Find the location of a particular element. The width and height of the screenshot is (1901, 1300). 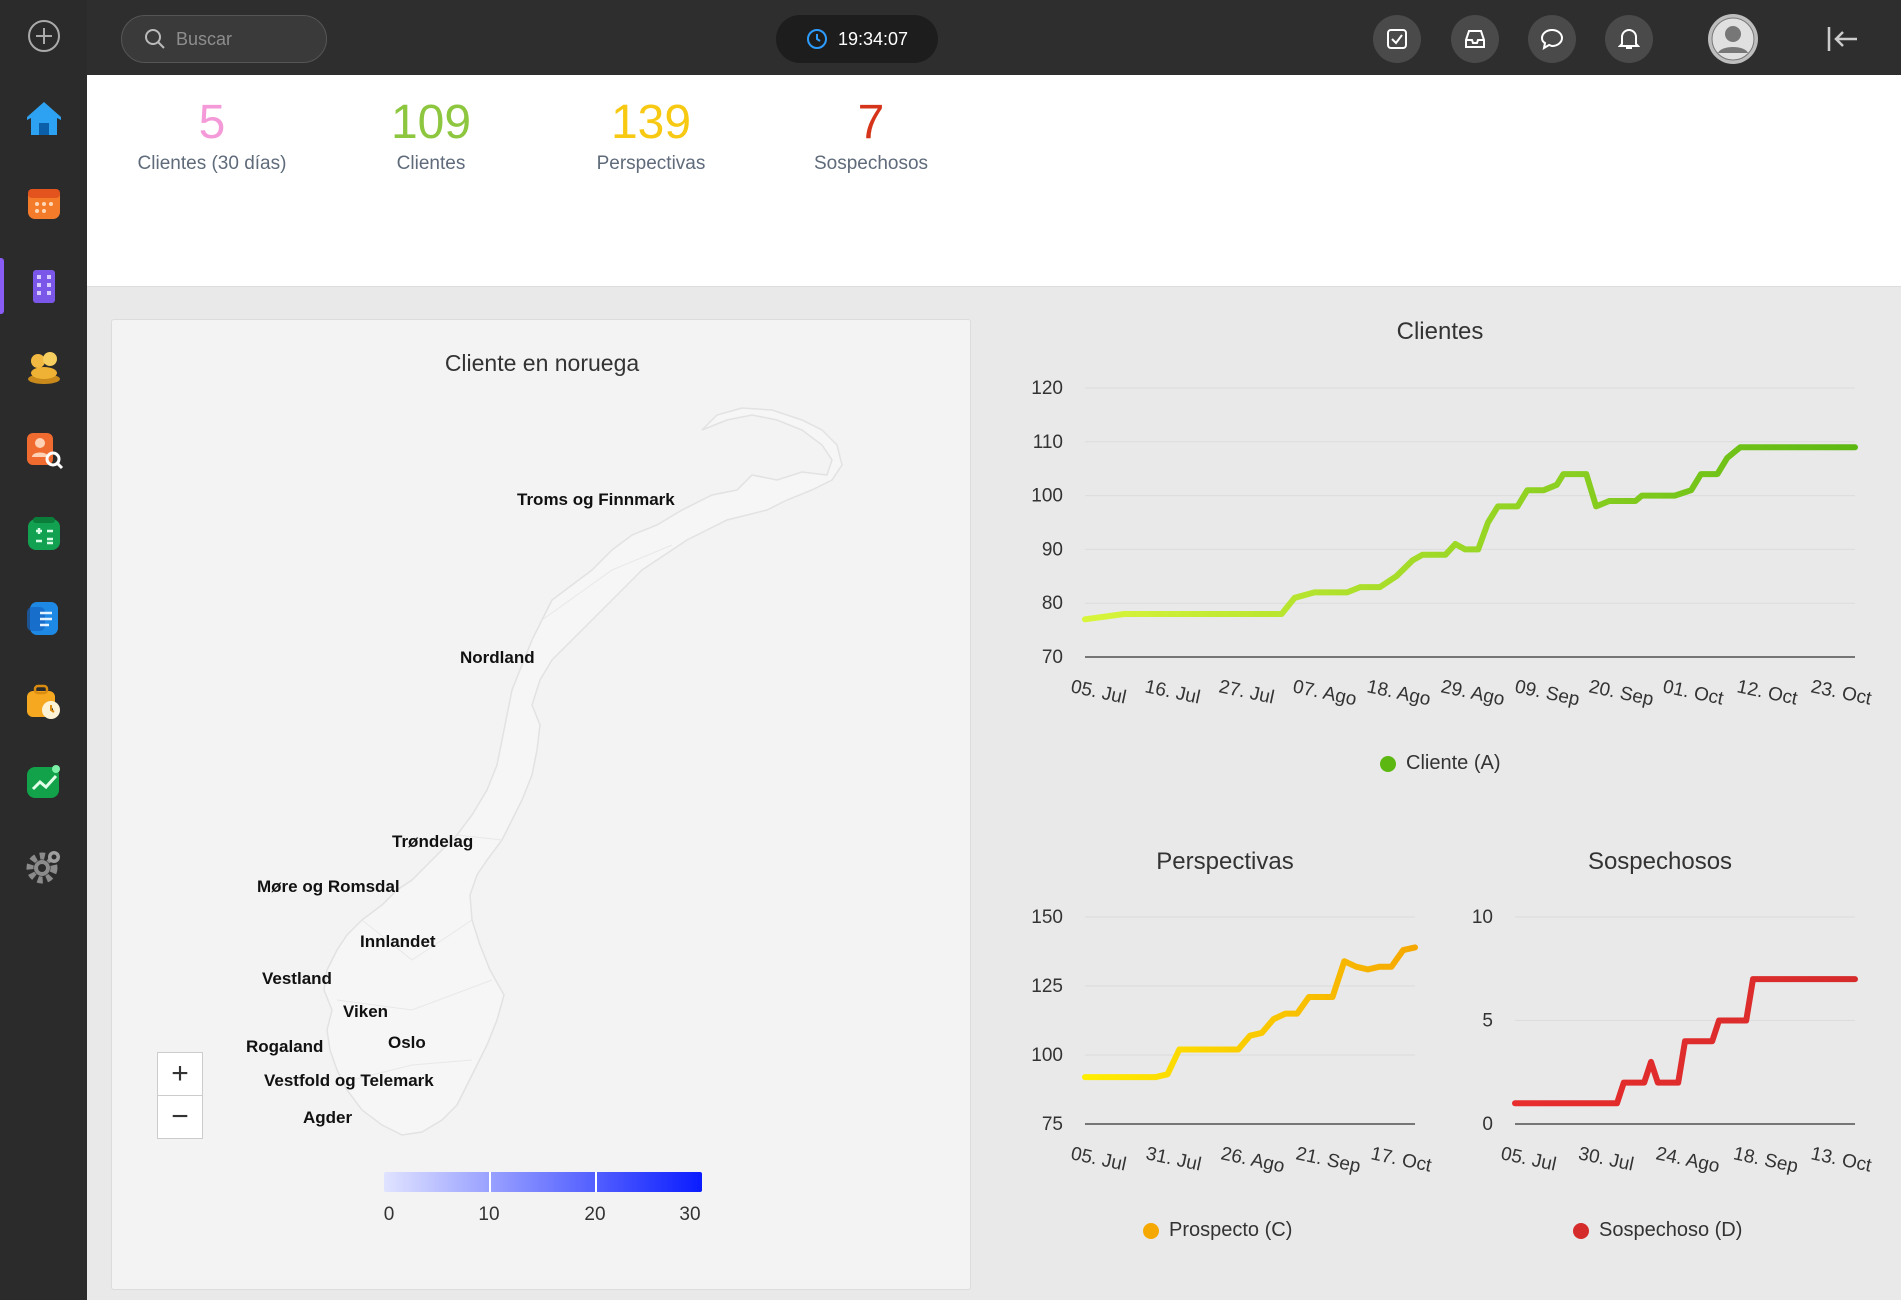

x-tick-label: 30. Jul is located at coordinates (1605, 1159).